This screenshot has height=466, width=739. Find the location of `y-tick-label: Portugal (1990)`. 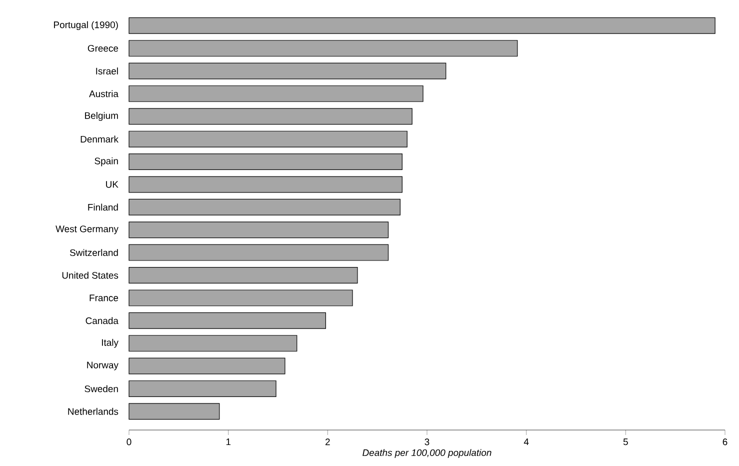

y-tick-label: Portugal (1990) is located at coordinates (86, 25).